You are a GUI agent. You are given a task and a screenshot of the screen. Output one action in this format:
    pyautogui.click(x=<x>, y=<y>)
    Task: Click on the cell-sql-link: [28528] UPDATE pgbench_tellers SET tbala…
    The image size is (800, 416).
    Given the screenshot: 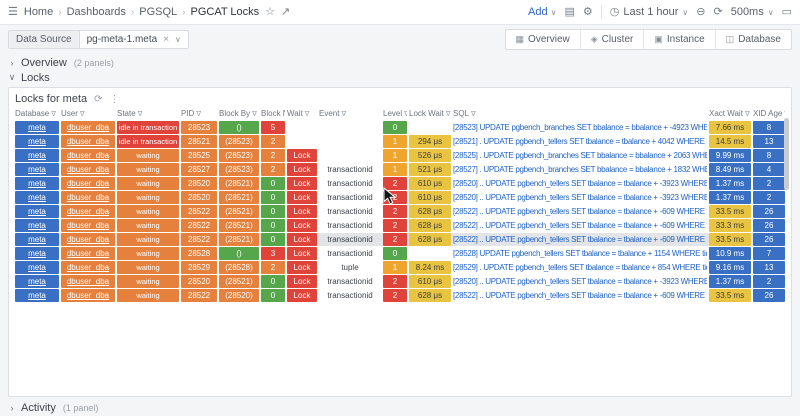 What is the action you would take?
    pyautogui.click(x=580, y=253)
    